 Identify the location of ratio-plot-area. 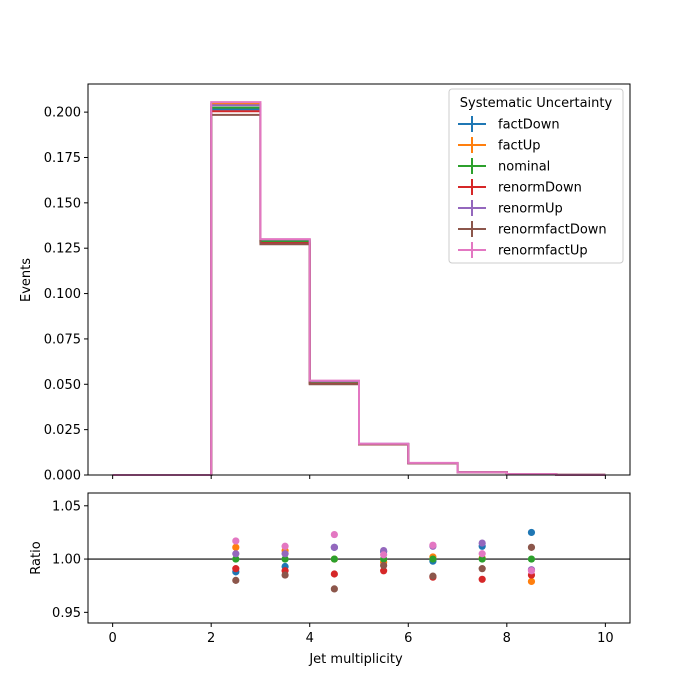
(359, 560).